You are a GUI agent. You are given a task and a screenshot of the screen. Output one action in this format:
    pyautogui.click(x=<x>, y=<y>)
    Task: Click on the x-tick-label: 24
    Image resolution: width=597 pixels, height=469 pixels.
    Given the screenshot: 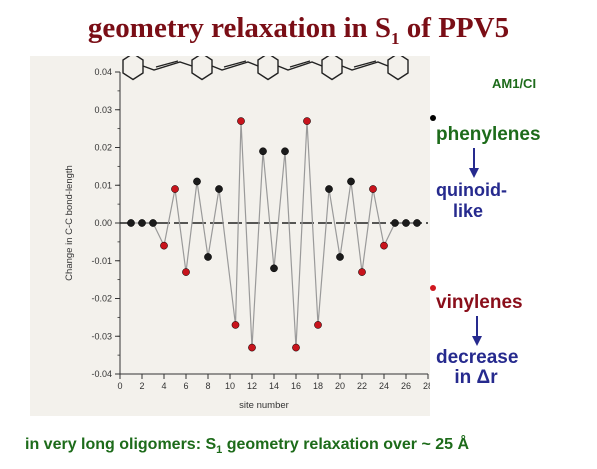 What is the action you would take?
    pyautogui.click(x=384, y=386)
    